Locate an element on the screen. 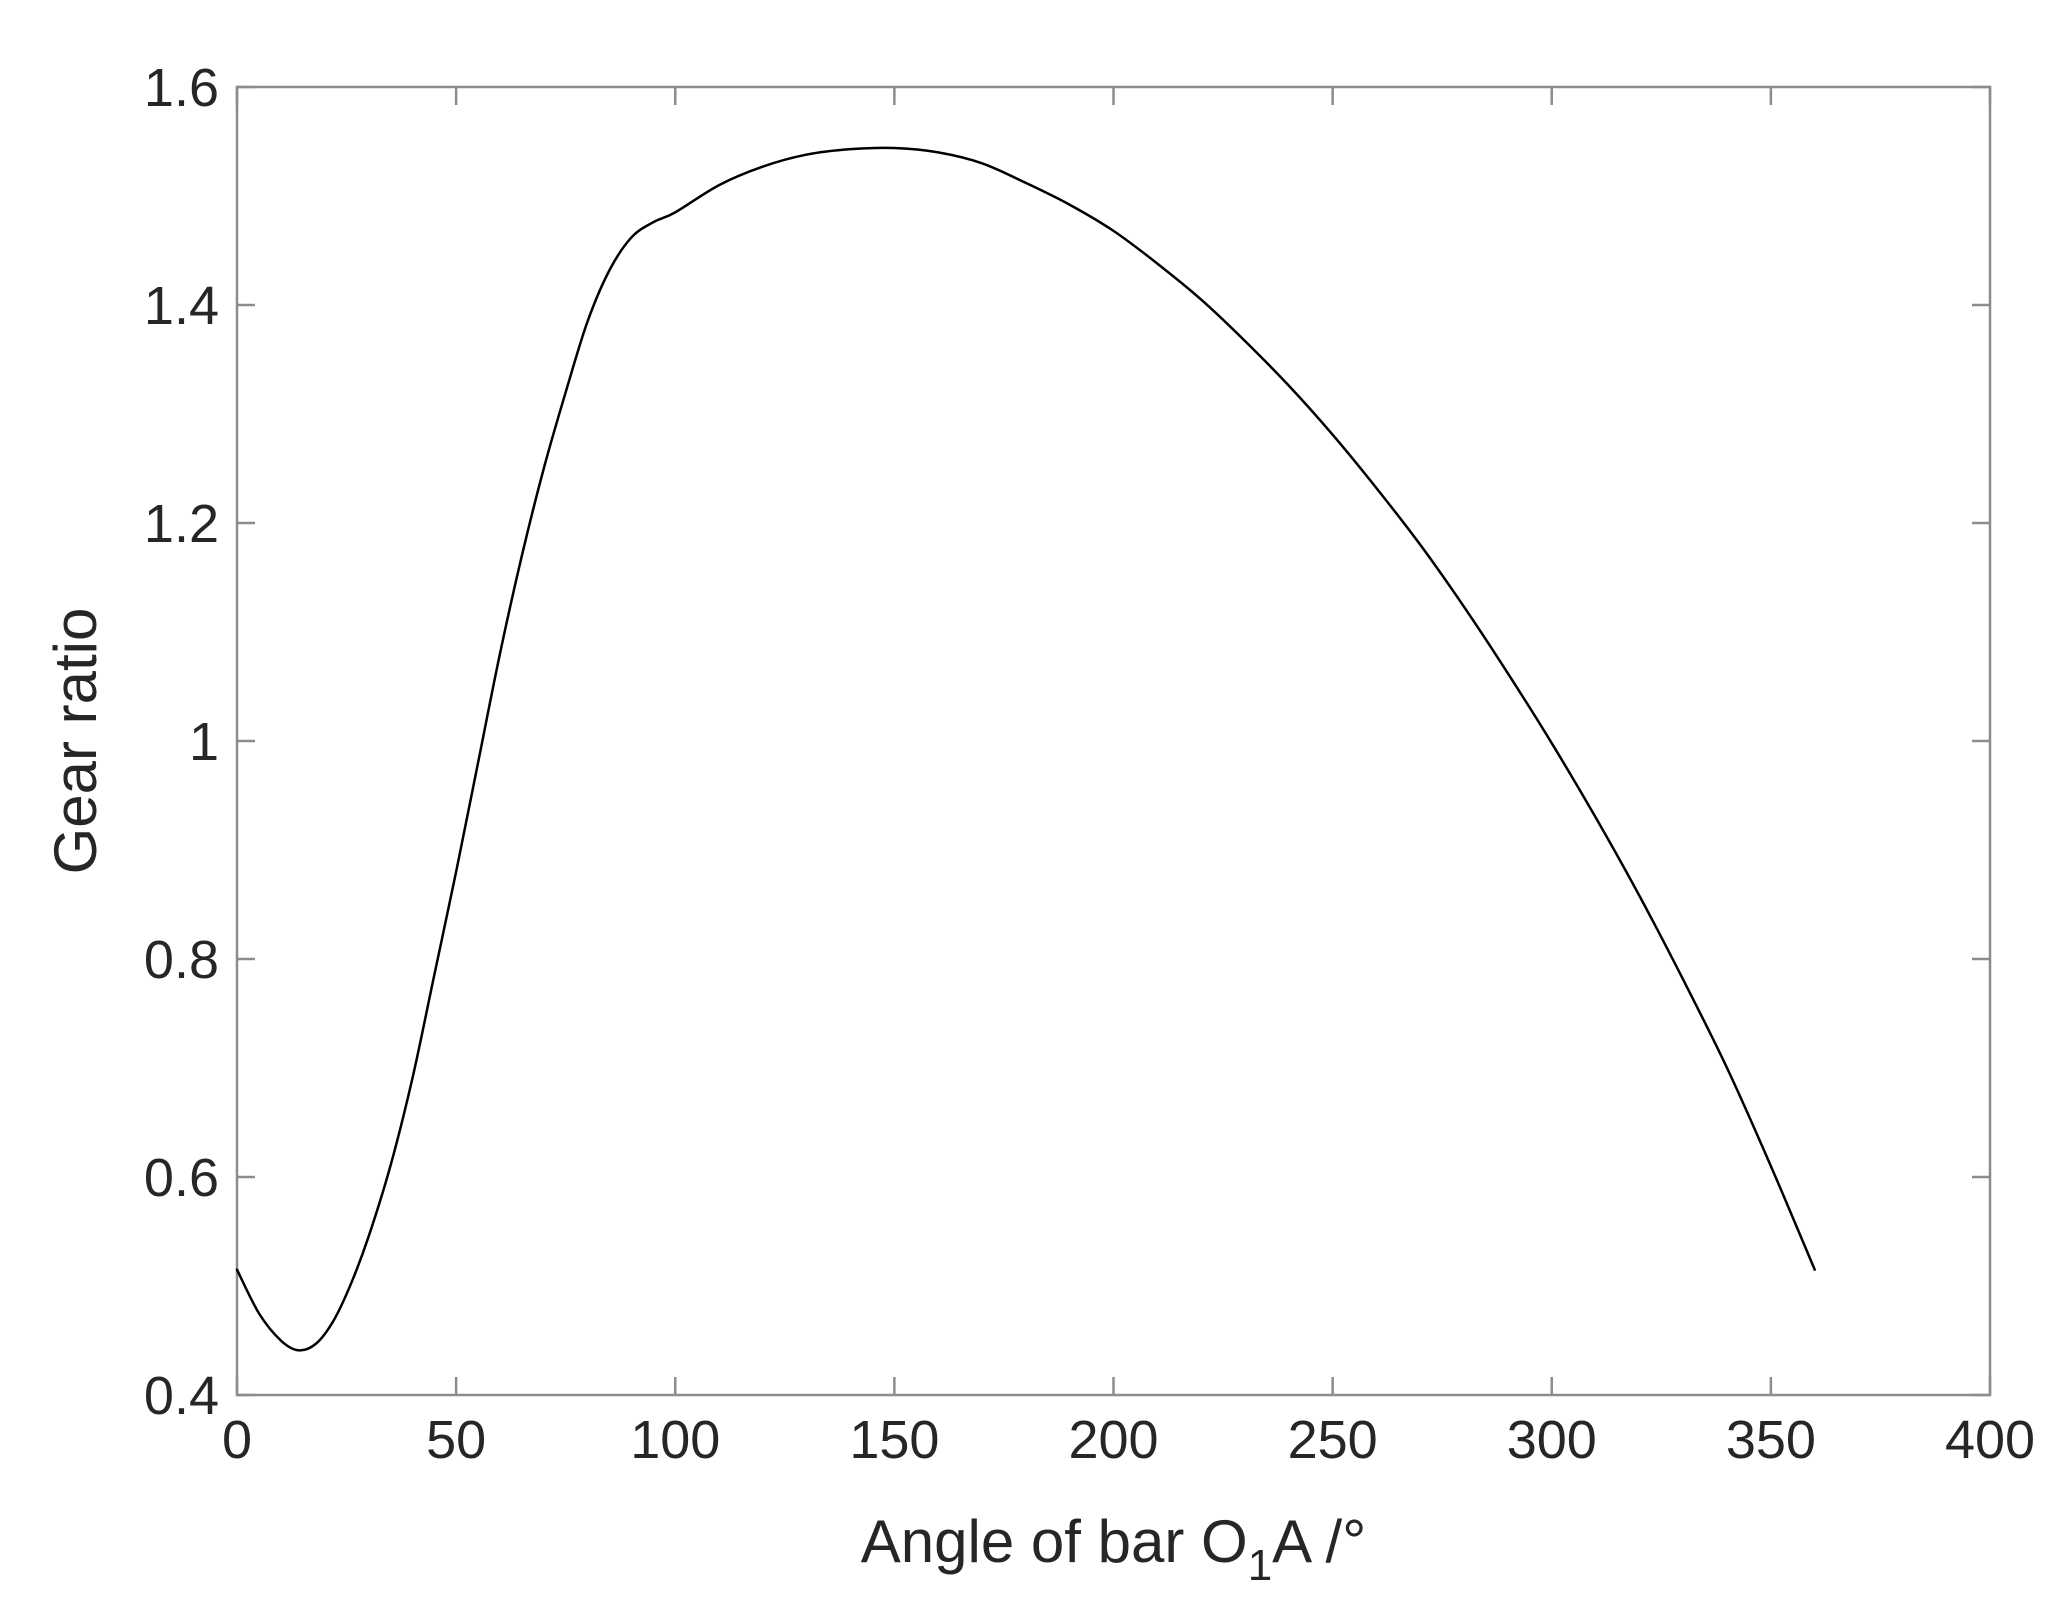 The image size is (2071, 1616). y-tick-label: 1 is located at coordinates (204, 742).